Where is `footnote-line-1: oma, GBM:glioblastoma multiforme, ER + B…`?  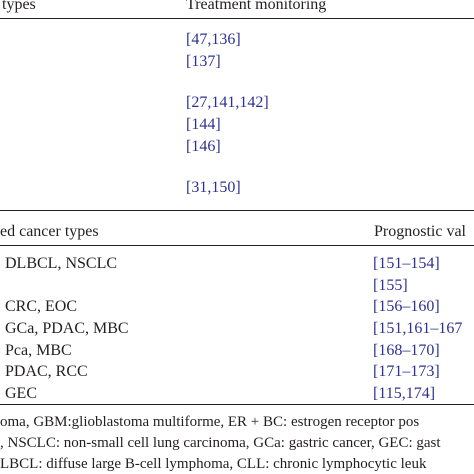 footnote-line-1: oma, GBM:glioblastoma multiforme, ER + B… is located at coordinates (210, 422).